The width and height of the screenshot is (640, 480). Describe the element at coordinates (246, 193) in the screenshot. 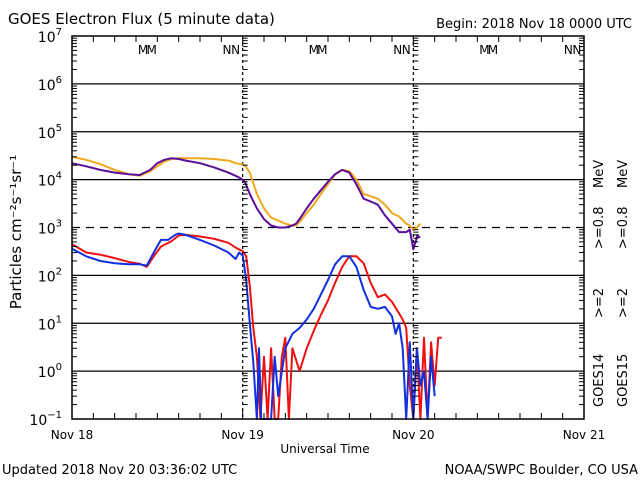

I see `series-goes15-0-8-mev` at that location.